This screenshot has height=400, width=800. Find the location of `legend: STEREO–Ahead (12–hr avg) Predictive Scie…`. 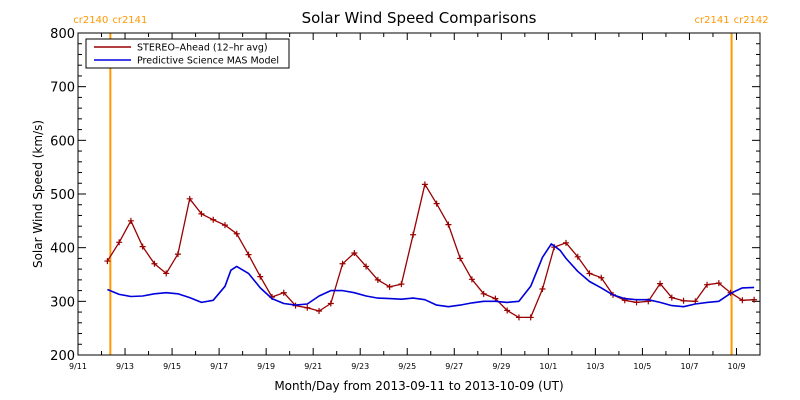

legend: STEREO–Ahead (12–hr avg) Predictive Scie… is located at coordinates (187, 53).